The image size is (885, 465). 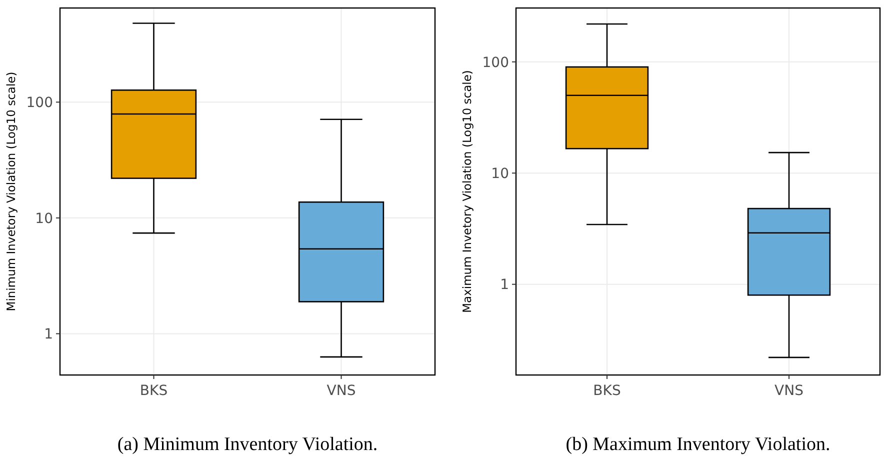 I want to click on text: (a) Minimum Inventory Violation., so click(x=247, y=444).